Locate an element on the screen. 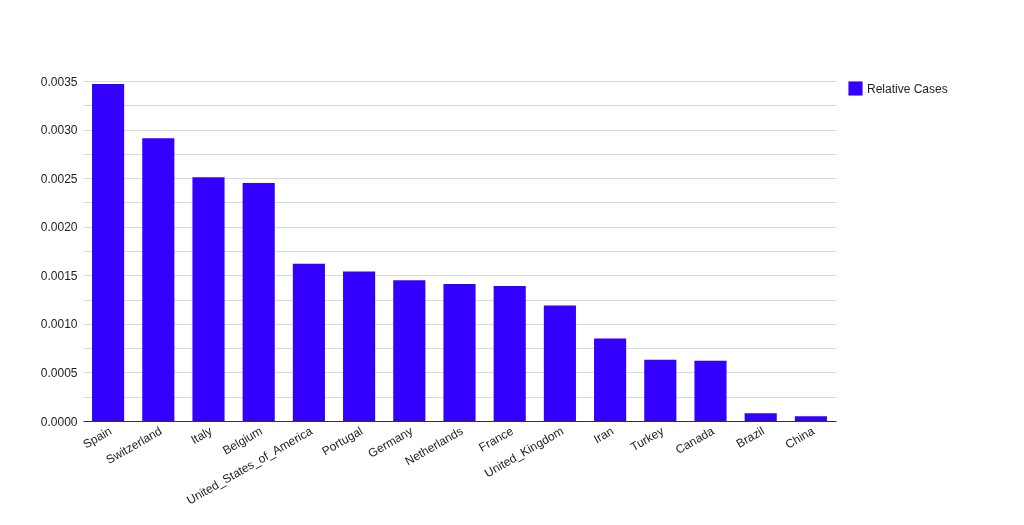  y-tick-label: 0.0035 is located at coordinates (59, 81).